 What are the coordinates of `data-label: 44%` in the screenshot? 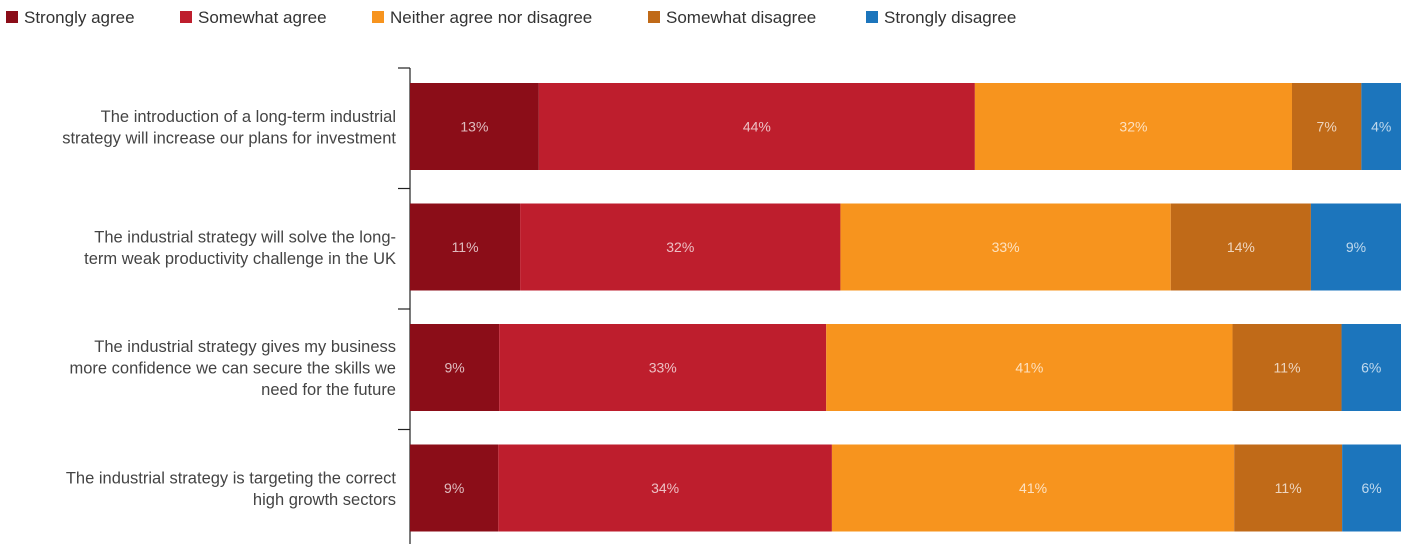 It's located at (757, 127).